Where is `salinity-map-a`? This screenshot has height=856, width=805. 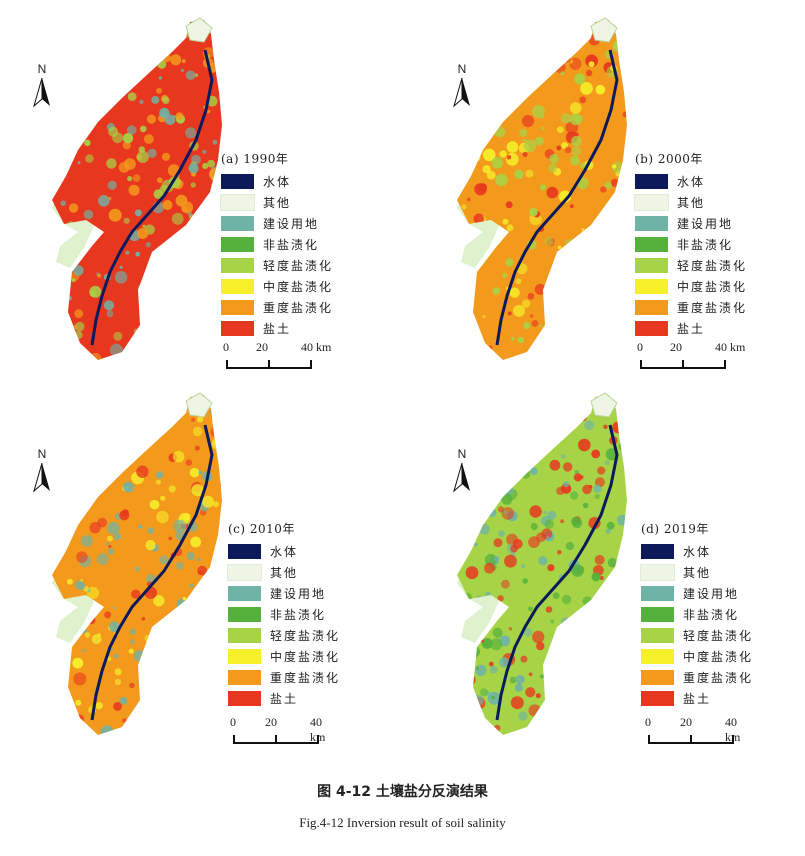 salinity-map-a is located at coordinates (137, 188).